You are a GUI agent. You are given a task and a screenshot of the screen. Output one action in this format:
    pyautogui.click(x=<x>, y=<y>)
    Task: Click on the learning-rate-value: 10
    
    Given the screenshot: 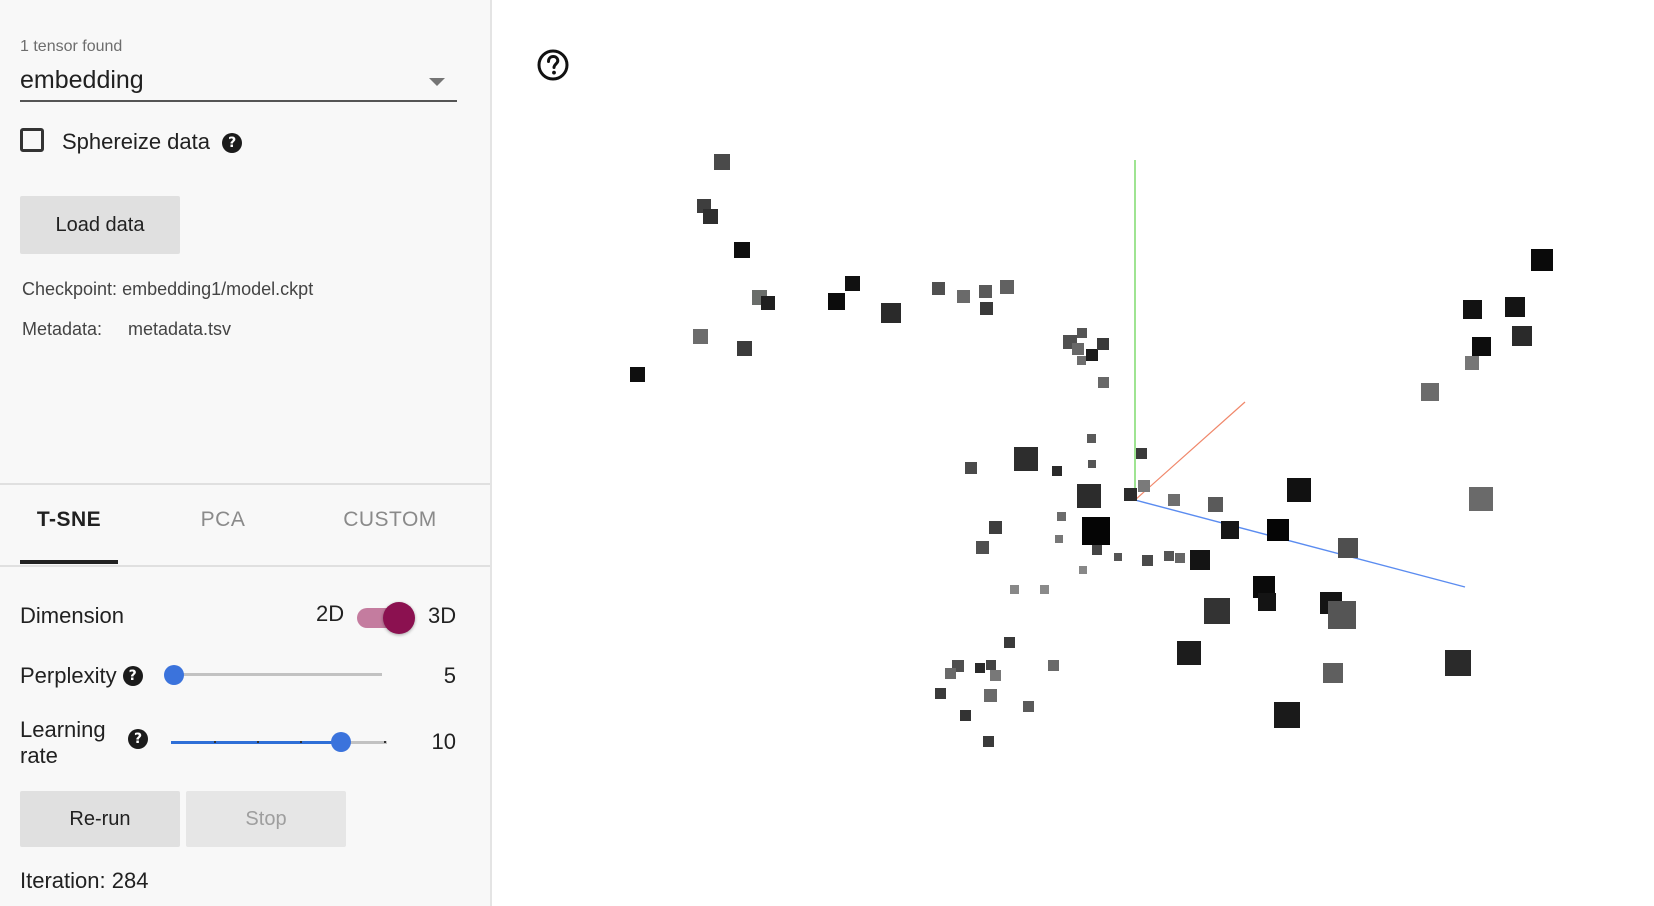 What is the action you would take?
    pyautogui.click(x=443, y=741)
    